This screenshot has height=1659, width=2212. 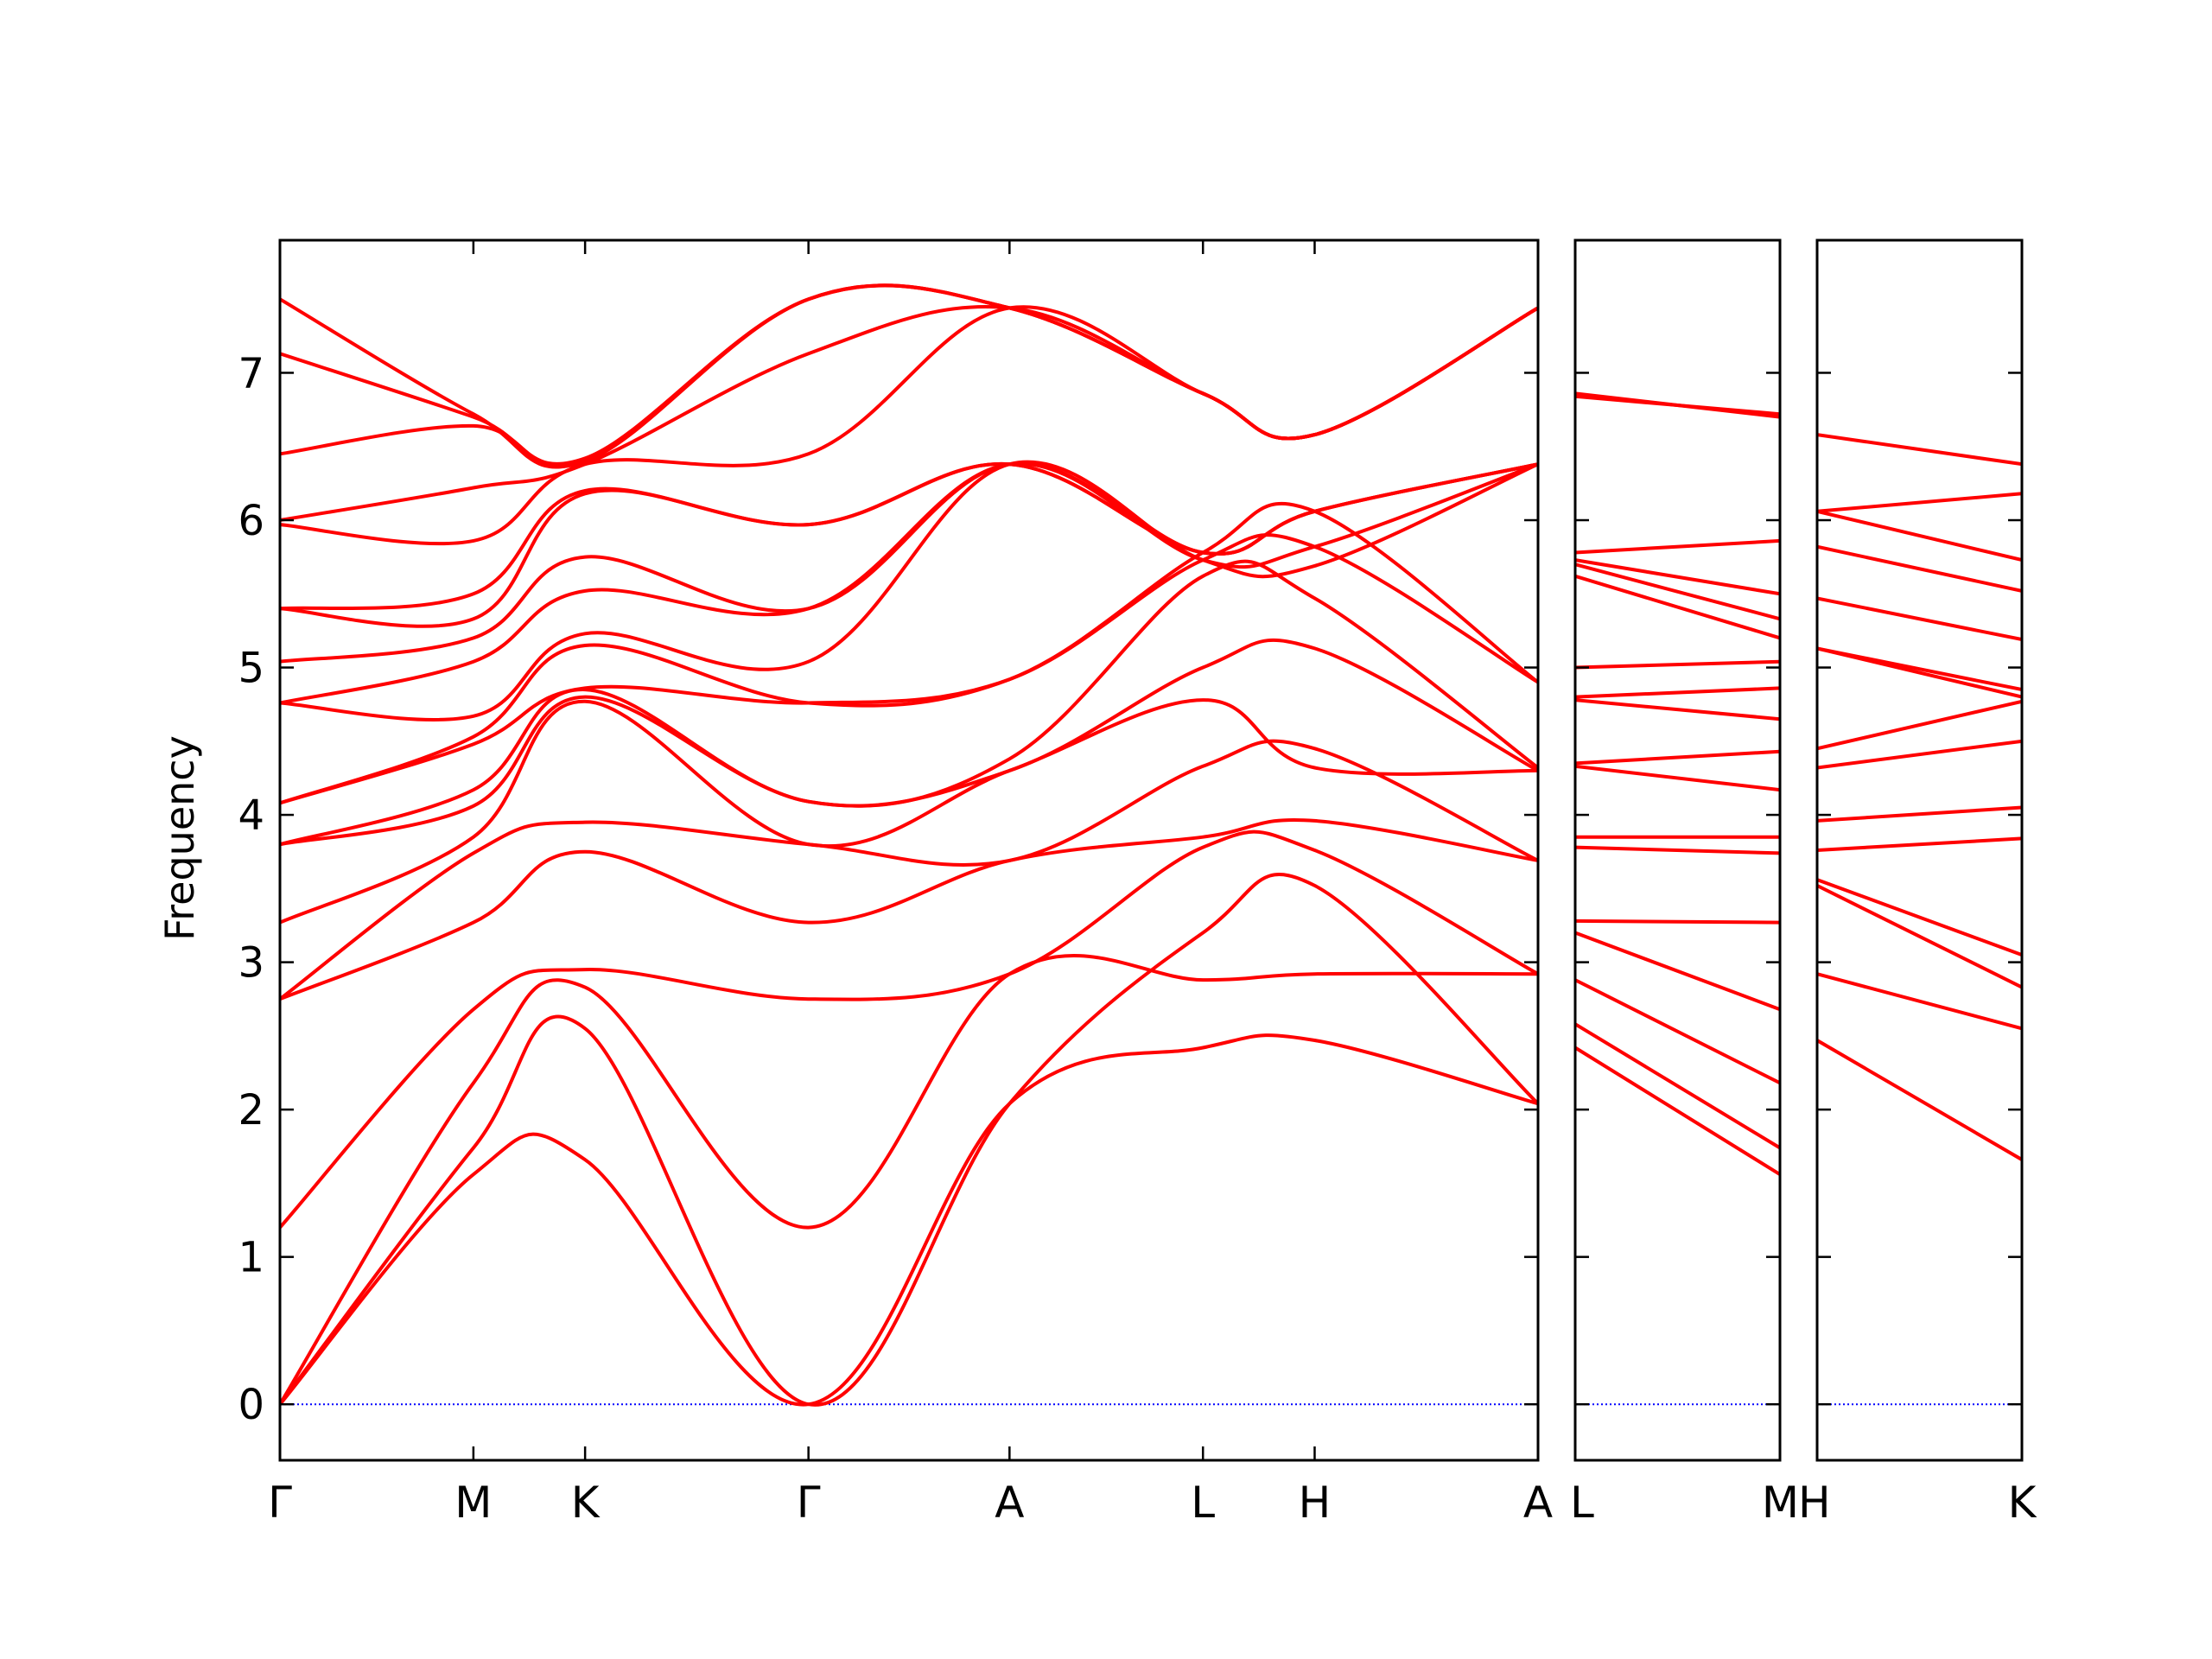 I want to click on y-tick-label: 3, so click(x=251, y=963).